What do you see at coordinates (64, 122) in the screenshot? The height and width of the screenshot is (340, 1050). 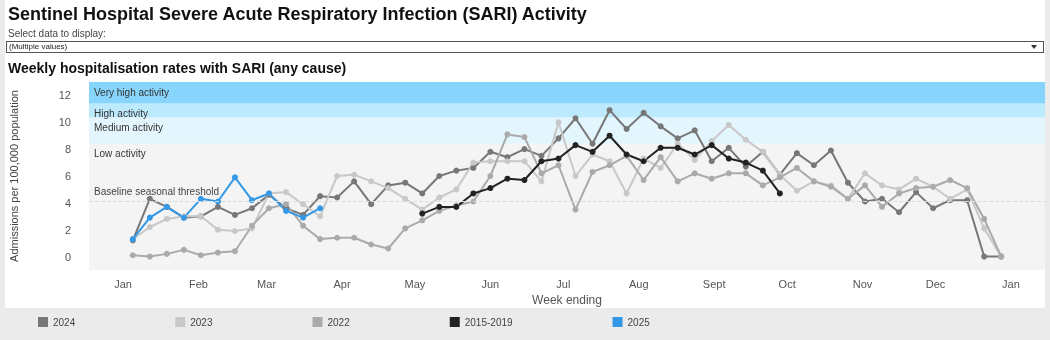 I see `y-tick-label: 10` at bounding box center [64, 122].